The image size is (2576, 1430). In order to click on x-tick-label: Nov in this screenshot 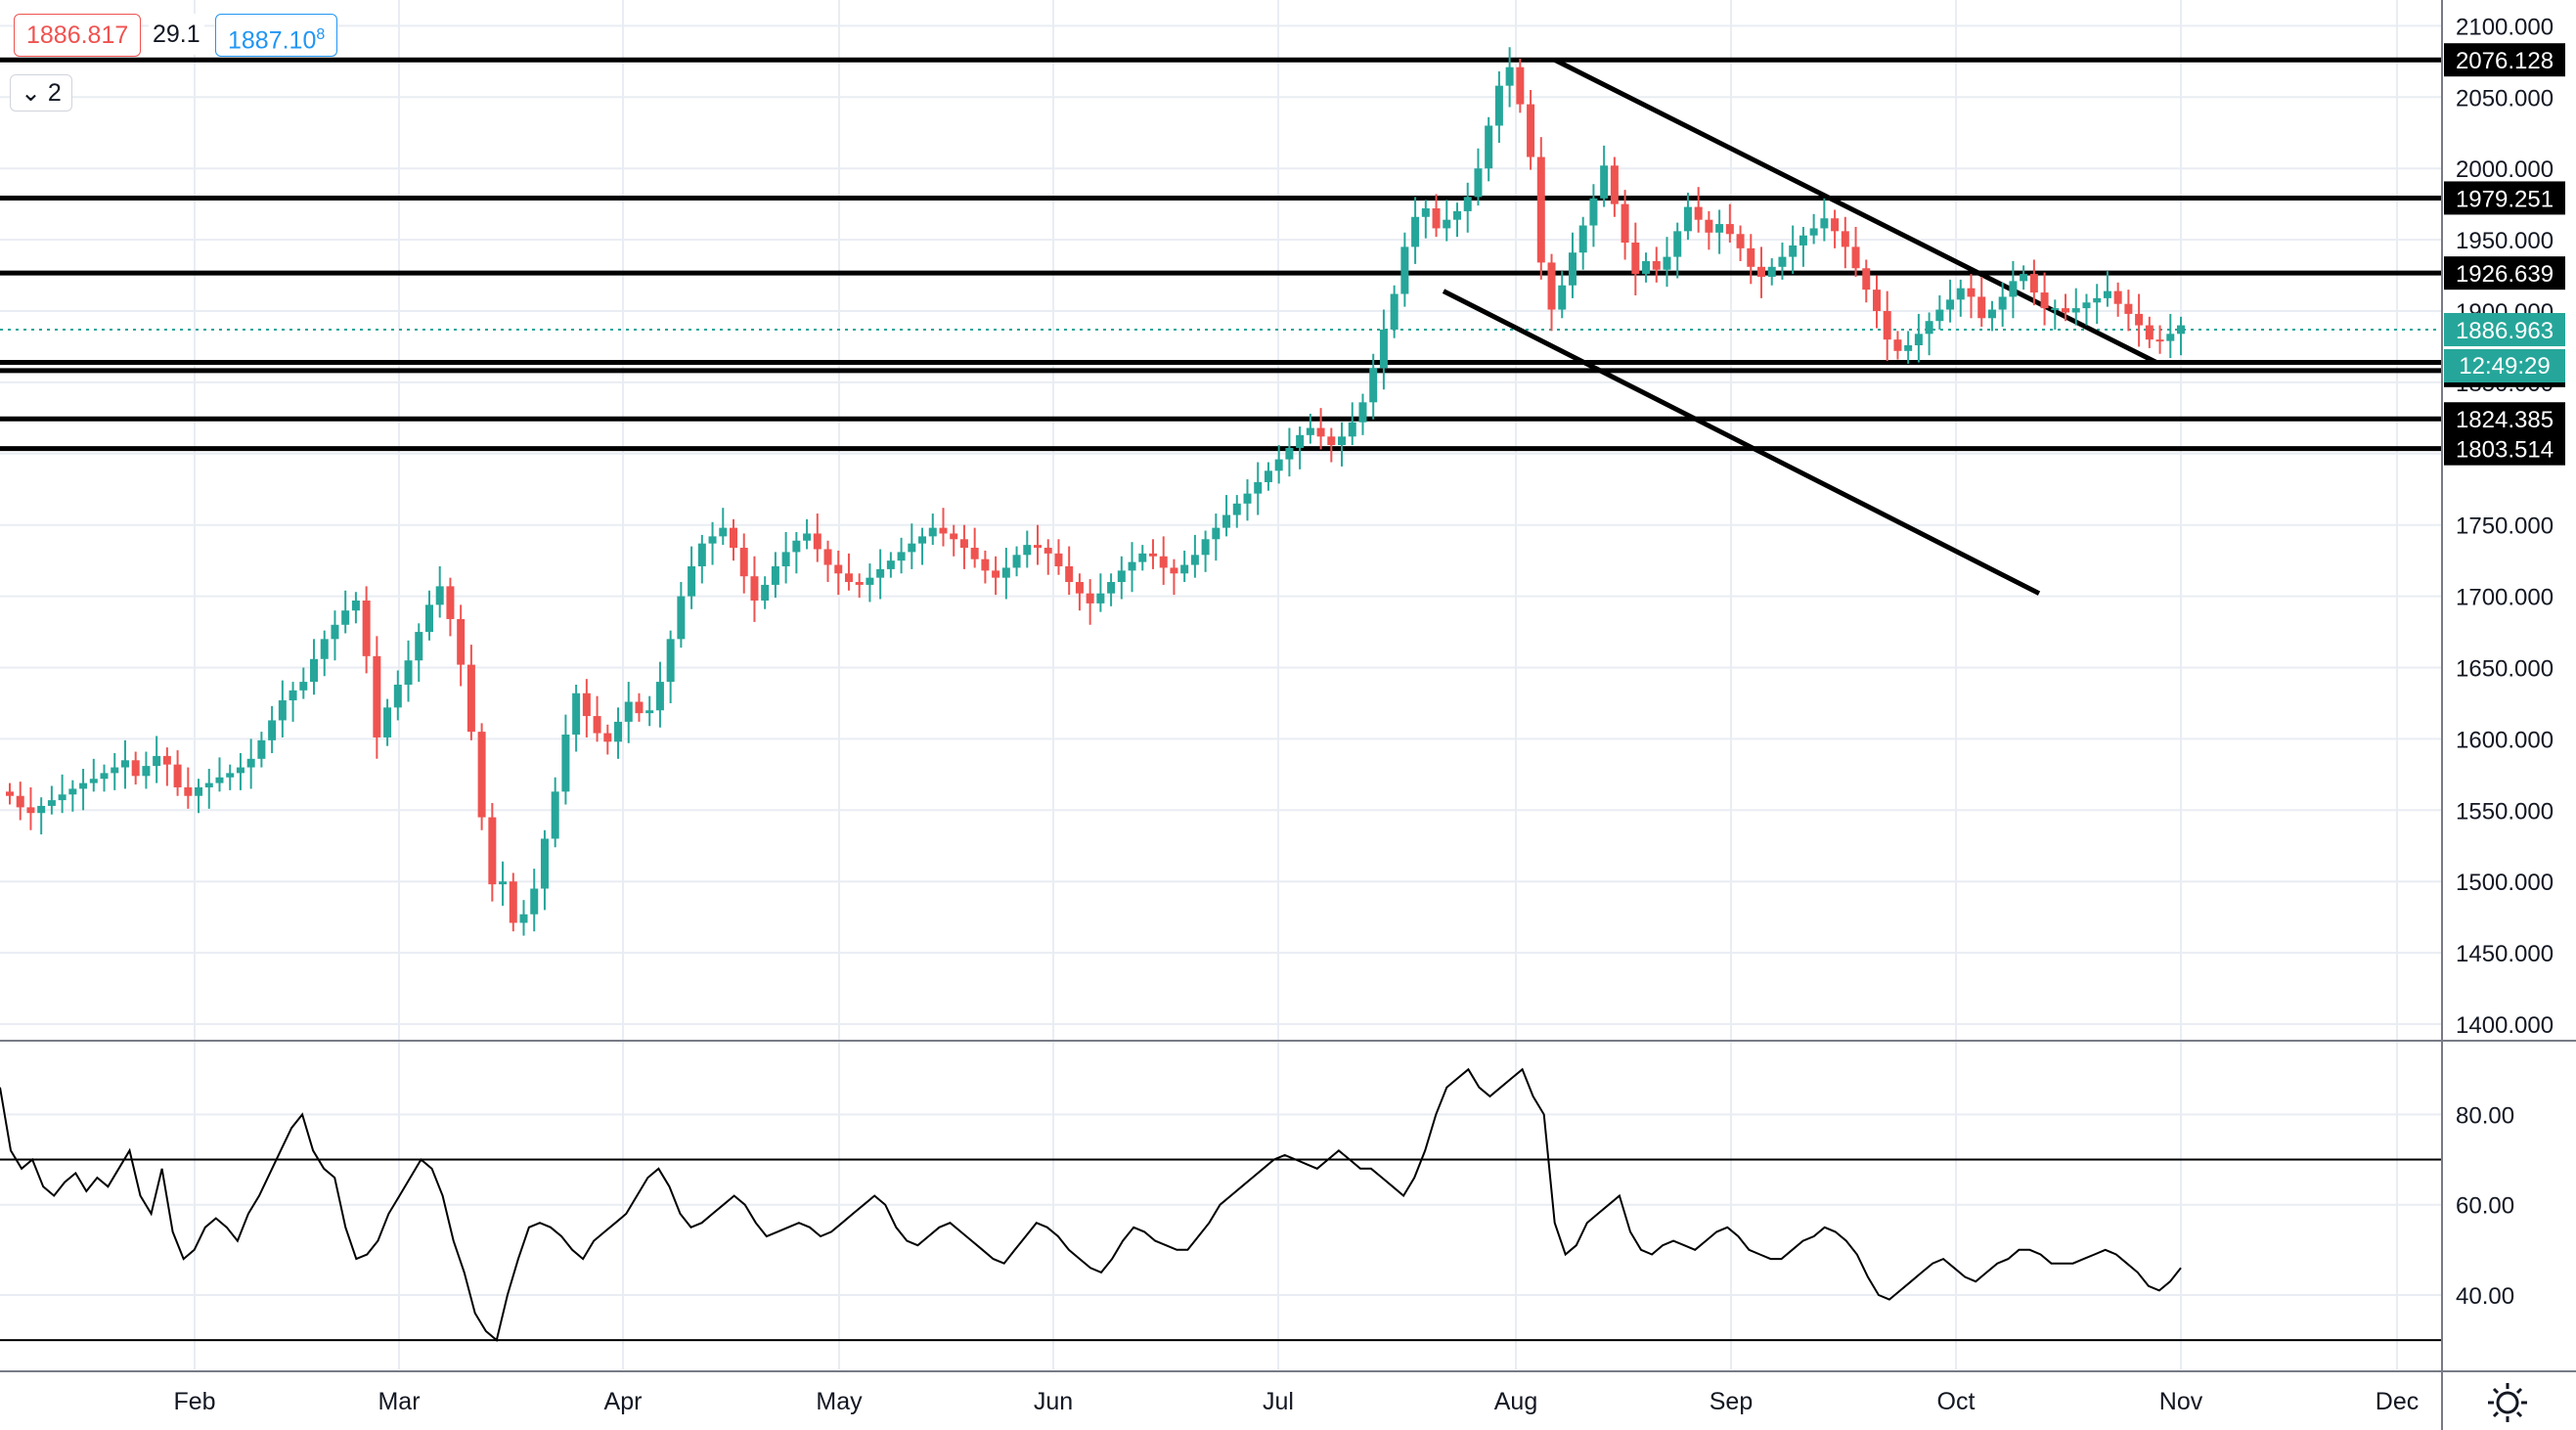, I will do `click(2181, 1401)`.